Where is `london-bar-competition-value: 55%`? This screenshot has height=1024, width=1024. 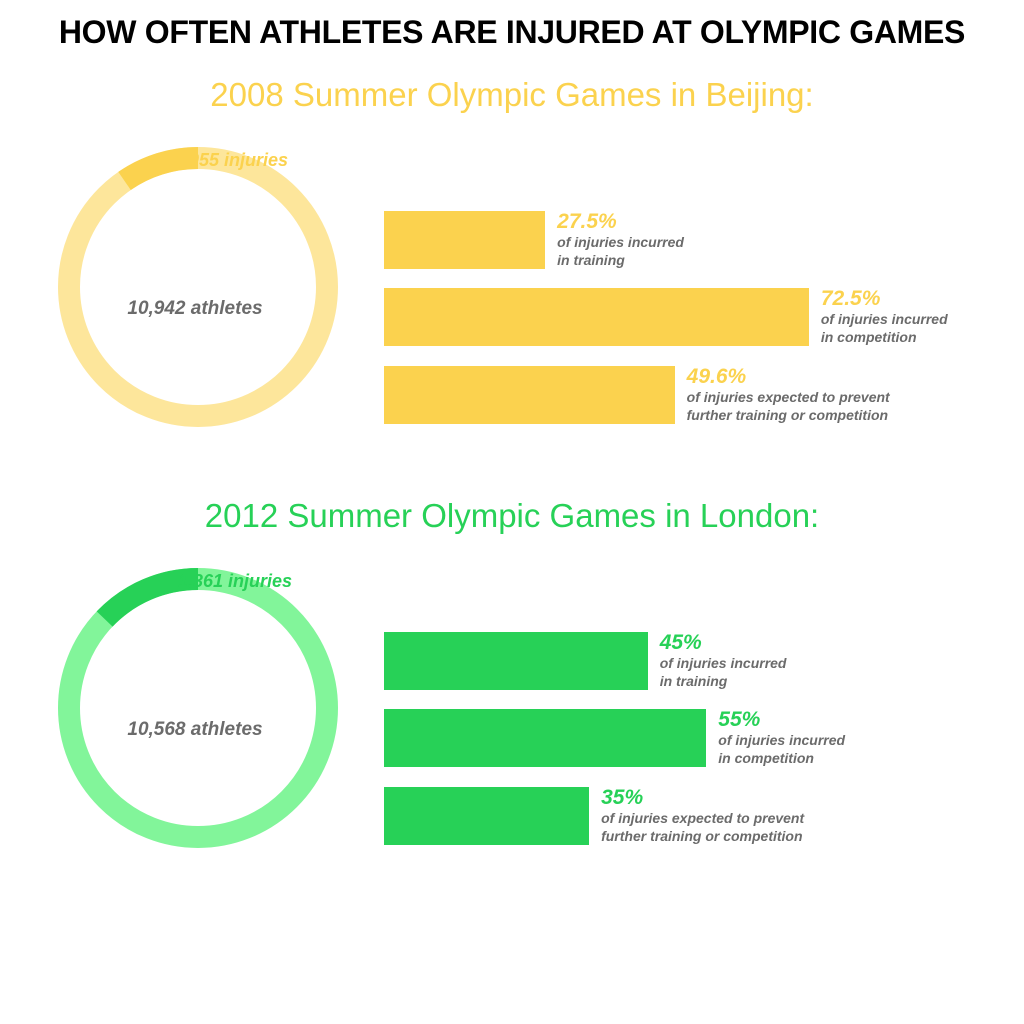
london-bar-competition-value: 55% is located at coordinates (739, 719).